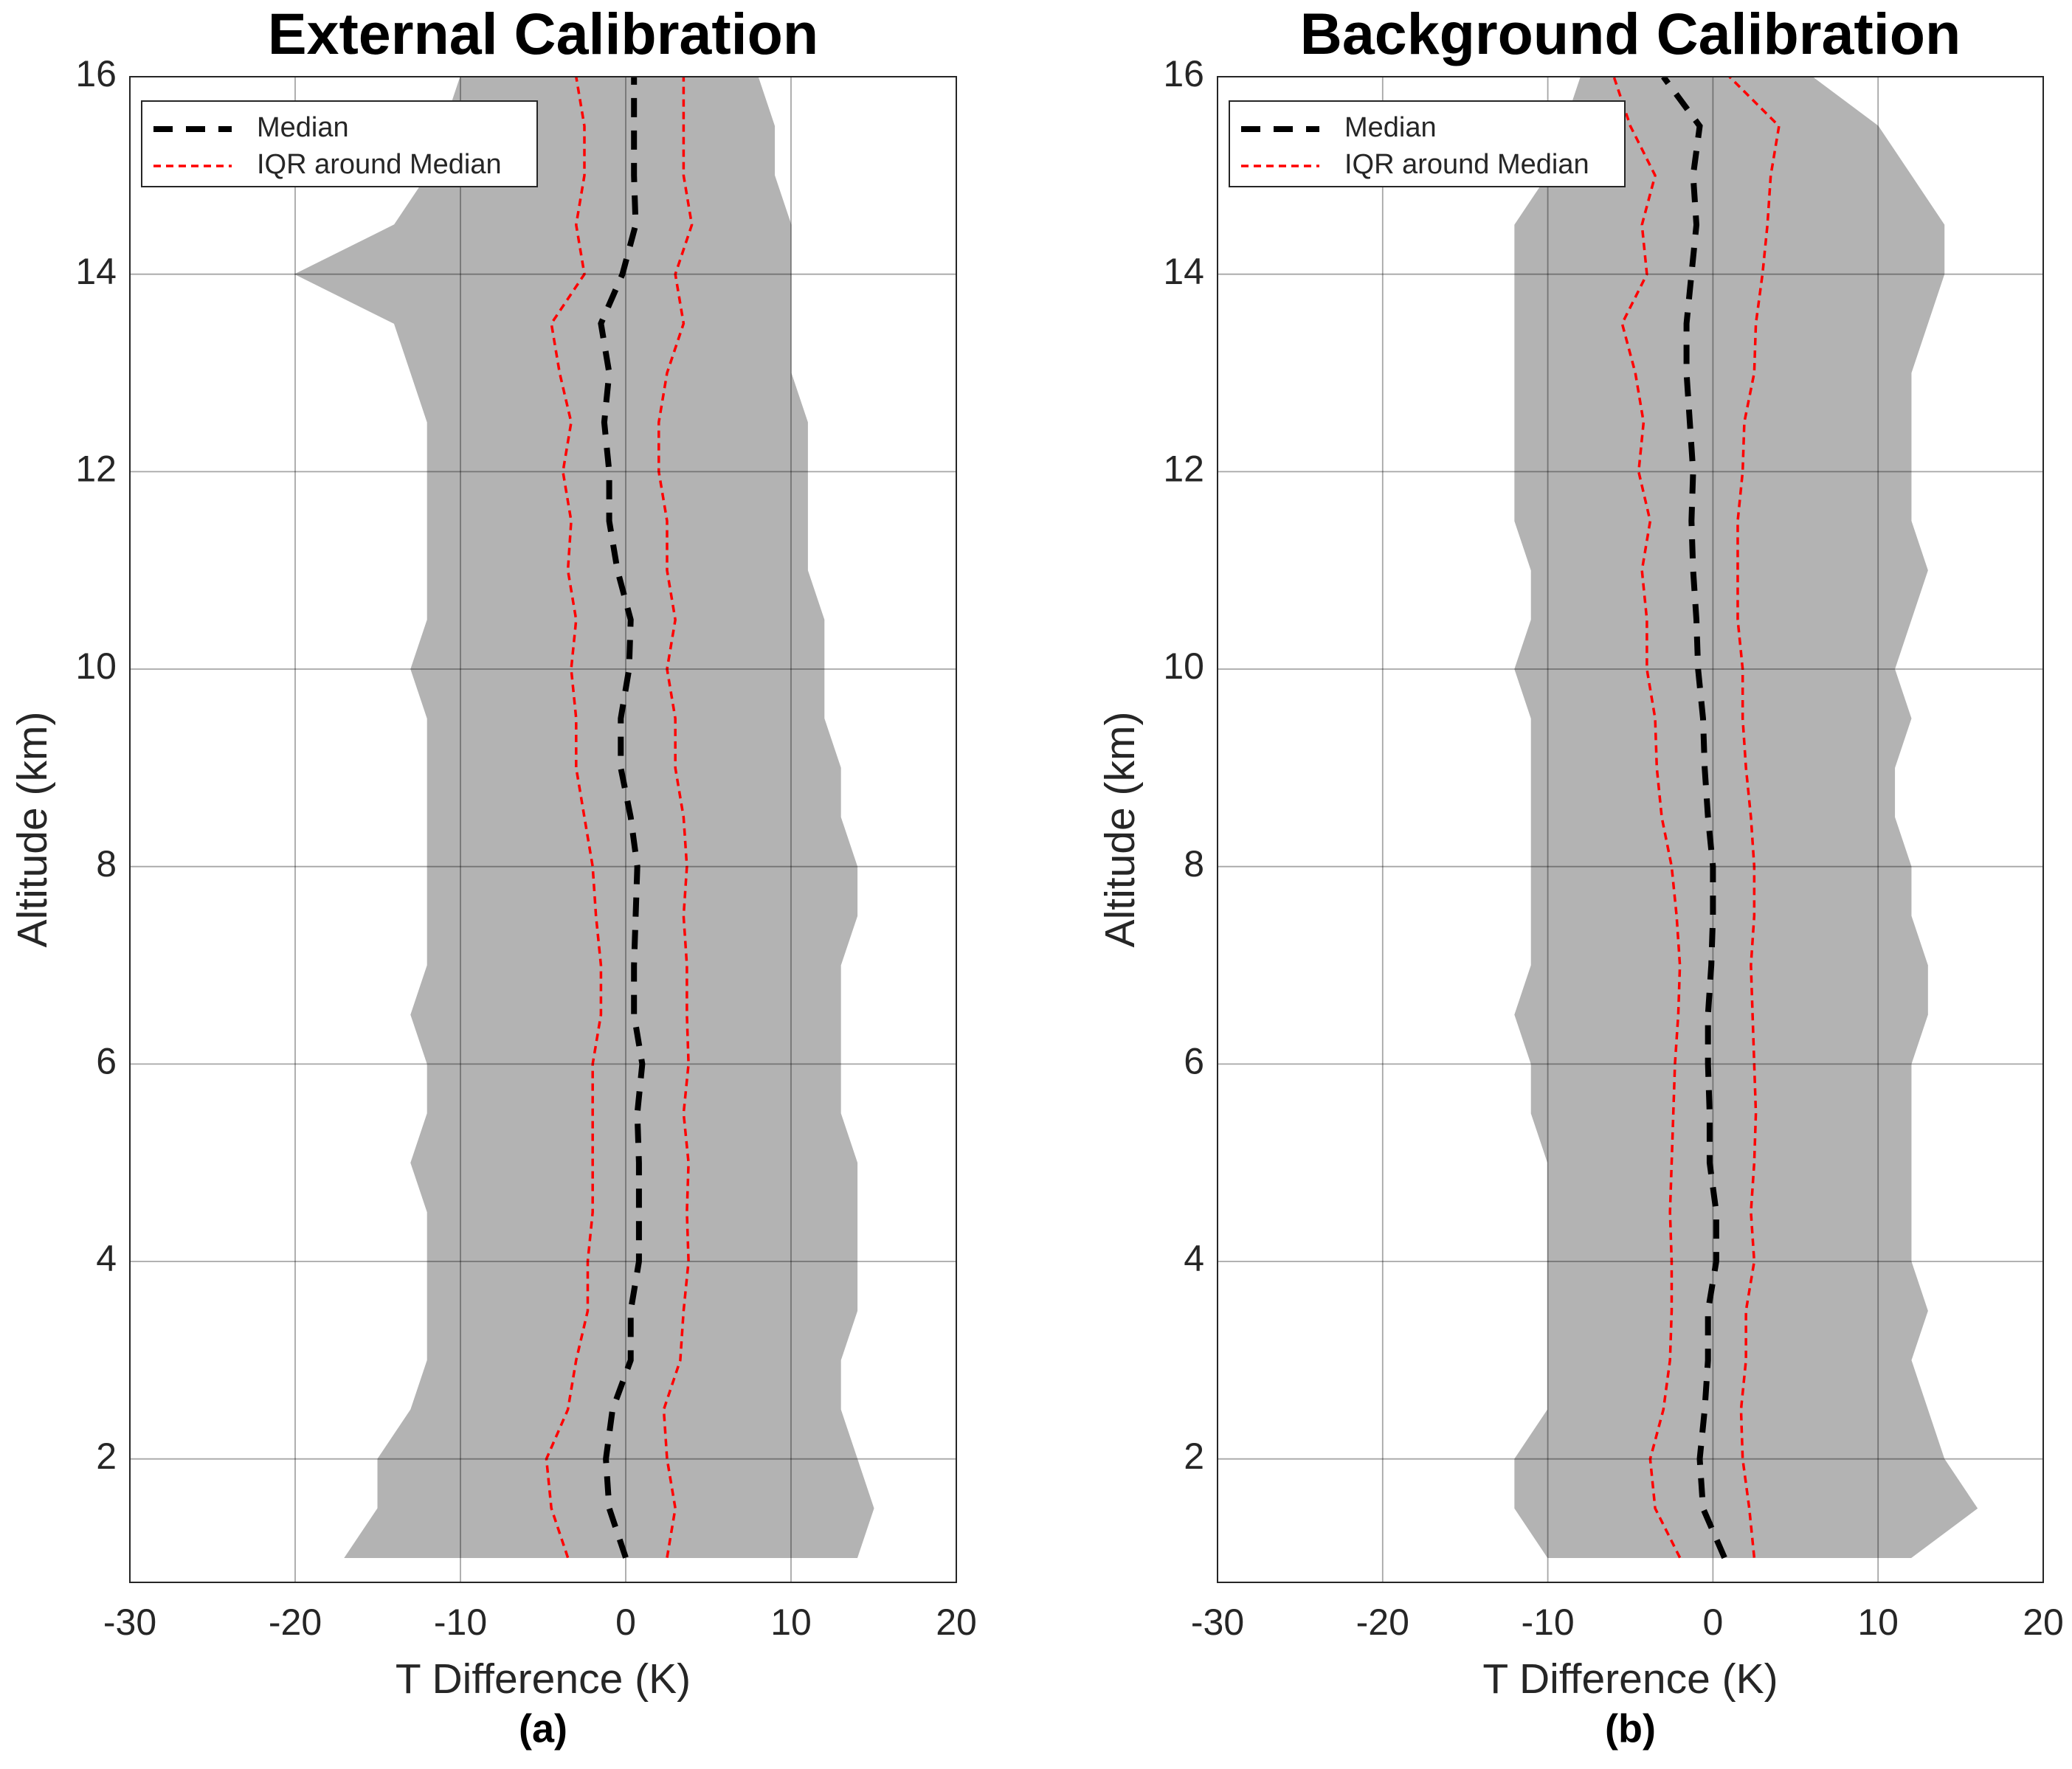 The image size is (2072, 1769). Describe the element at coordinates (543, 1729) in the screenshot. I see `panel-caption: (a)` at that location.